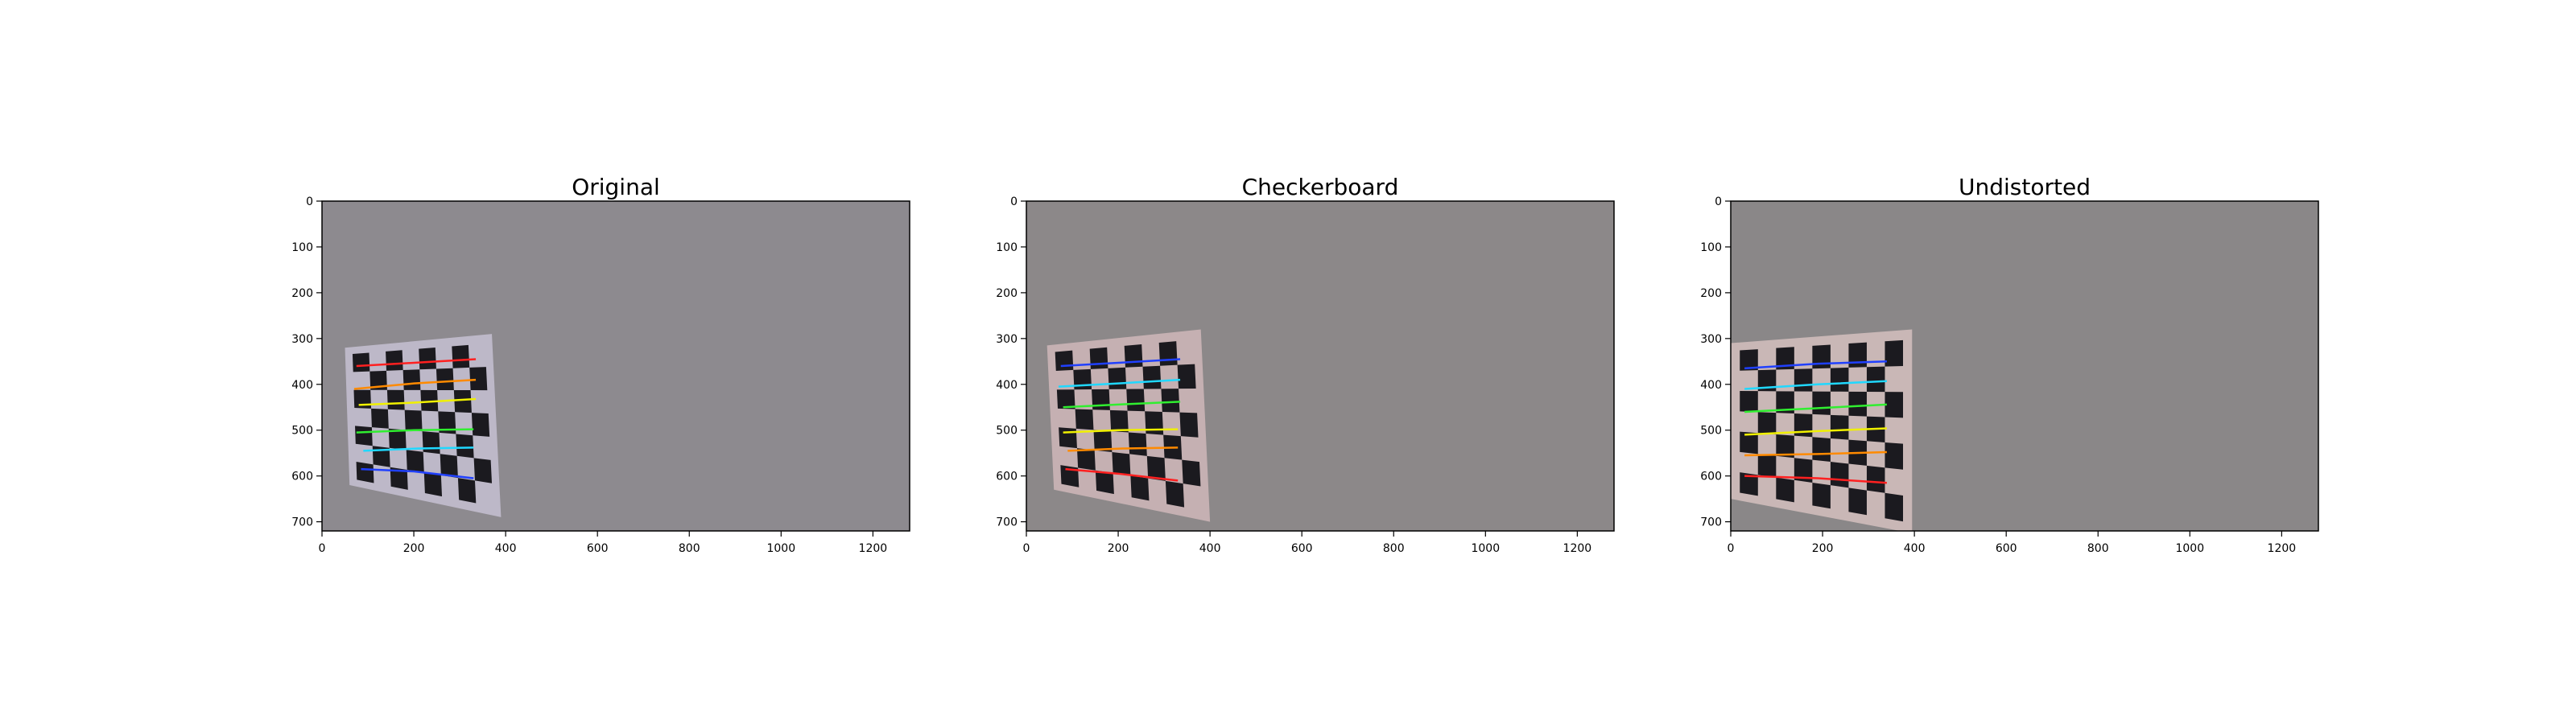  What do you see at coordinates (615, 366) in the screenshot?
I see `axes-frame-original` at bounding box center [615, 366].